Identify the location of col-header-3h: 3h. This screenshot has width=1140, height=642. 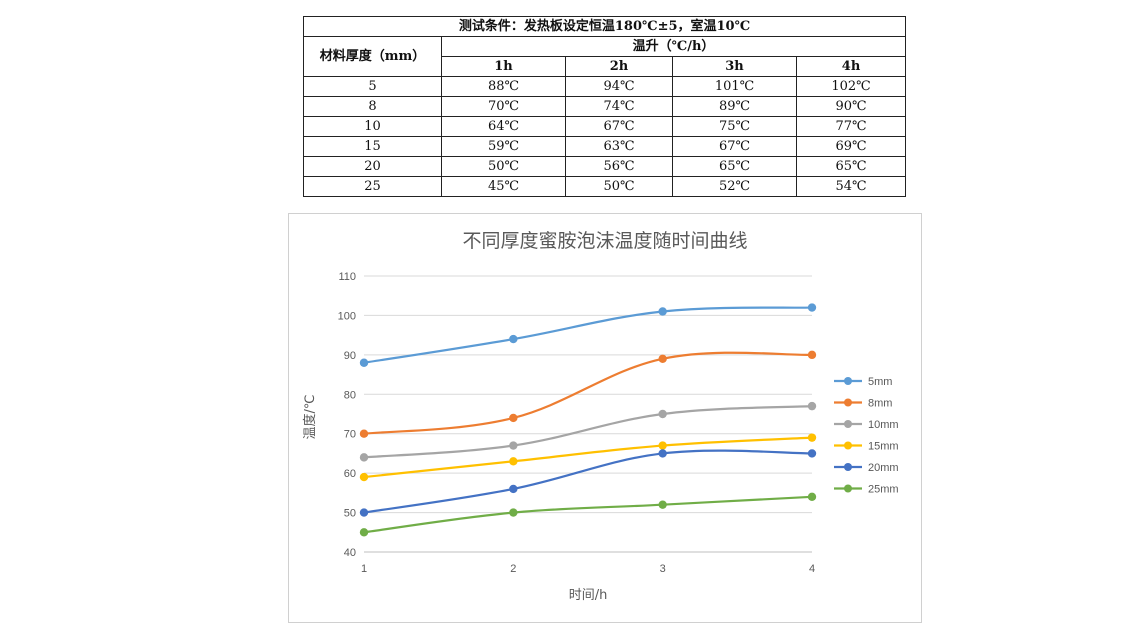
(734, 66).